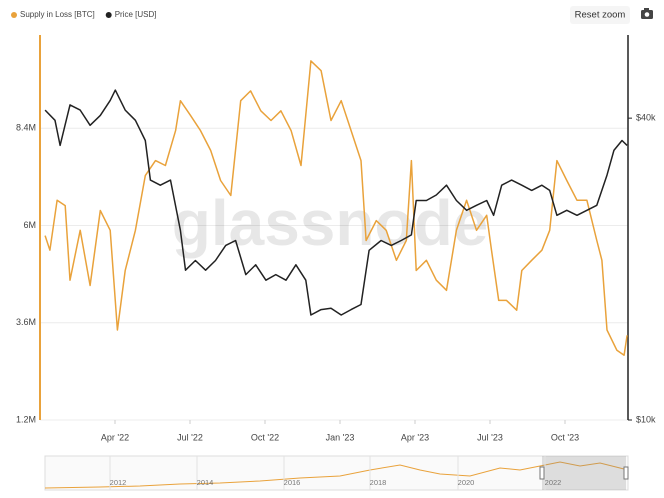 Image resolution: width=664 pixels, height=498 pixels. Describe the element at coordinates (26, 128) in the screenshot. I see `y-tick-label: 8.4M` at that location.